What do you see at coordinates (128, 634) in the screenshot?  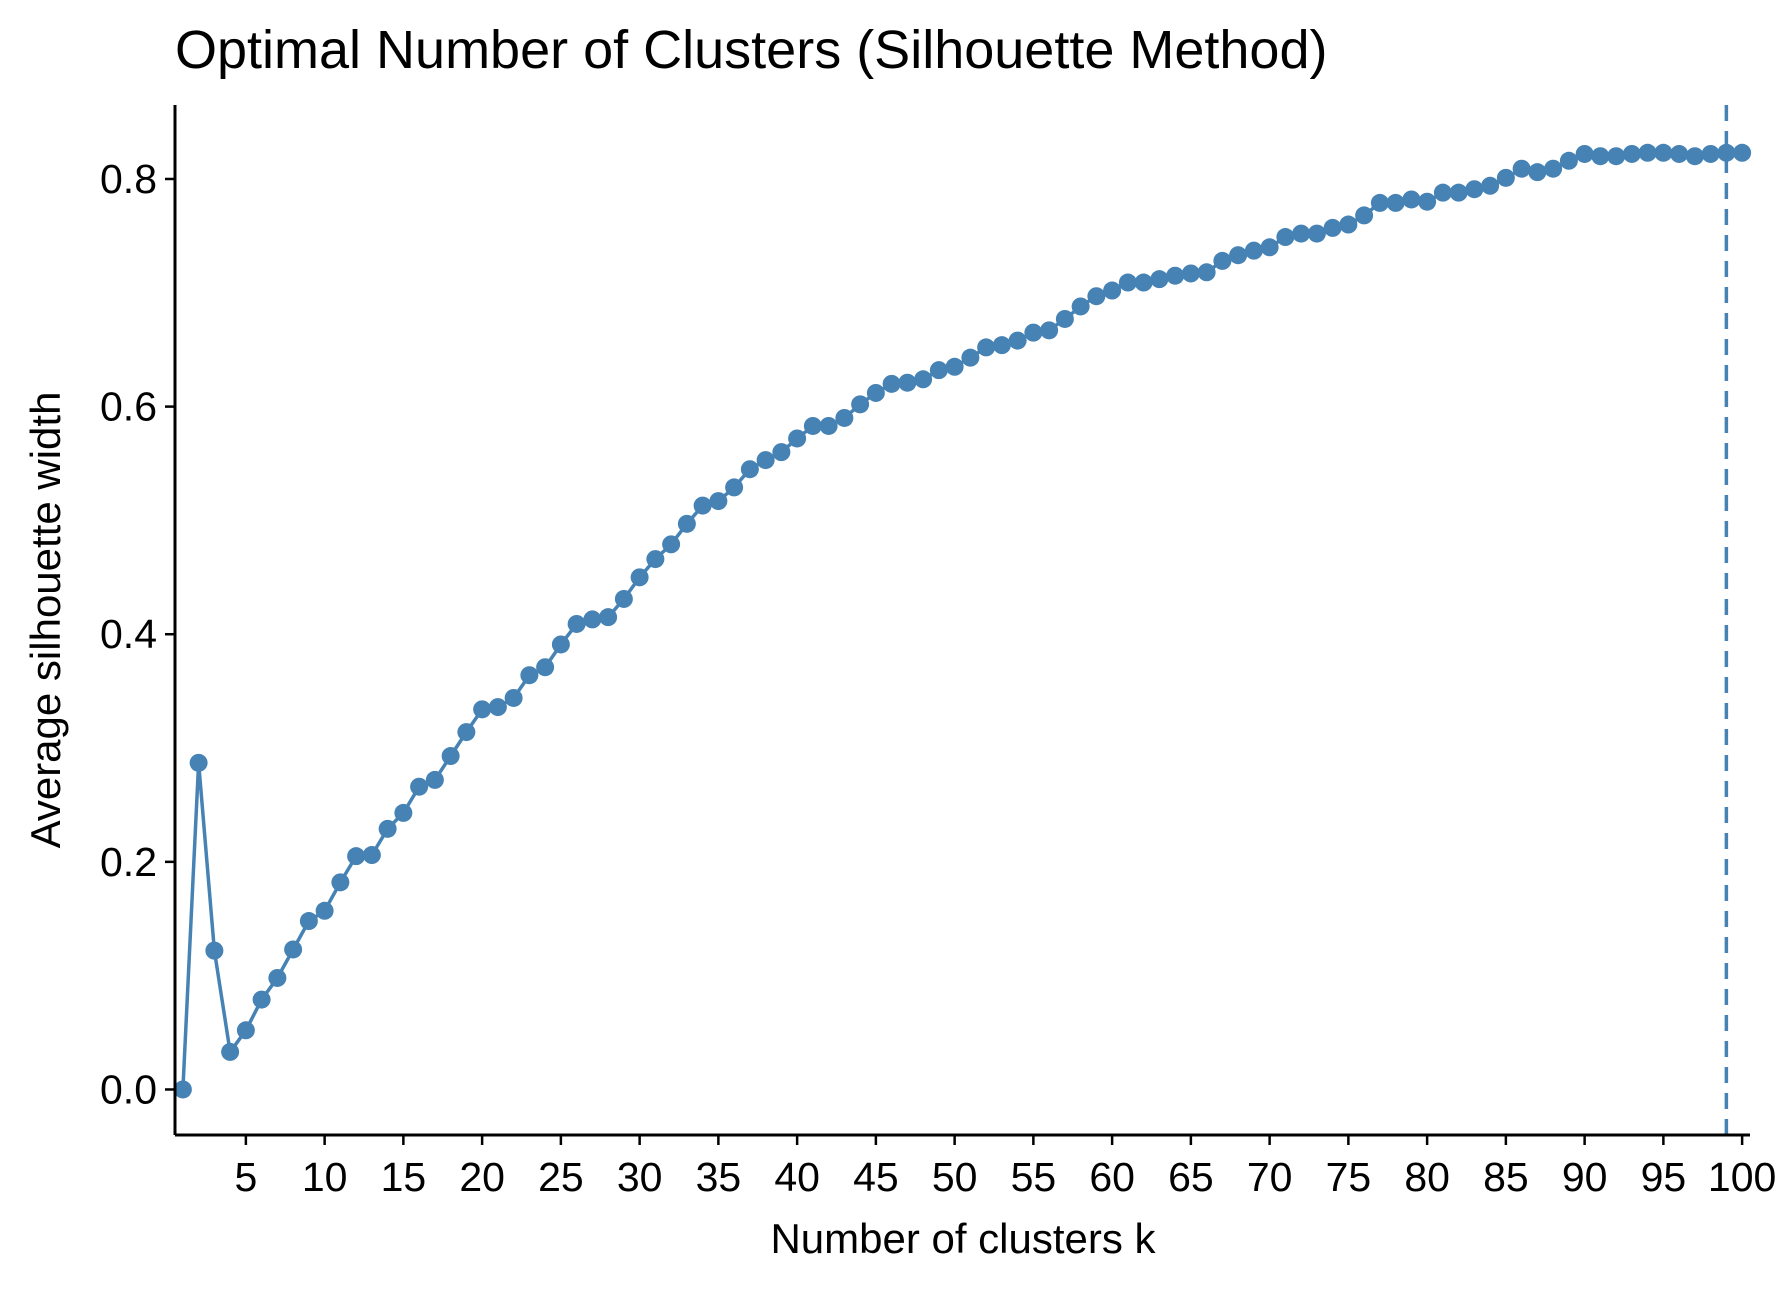 I see `y-tick-label: 0.4` at bounding box center [128, 634].